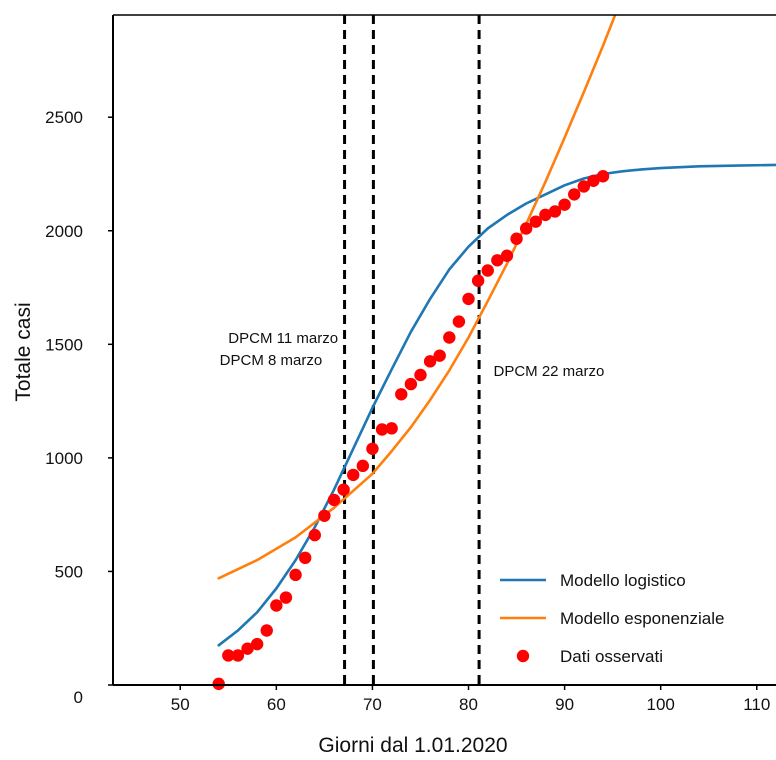 This screenshot has width=776, height=760. I want to click on annotation-1: DPCM 11 marzo, so click(283, 338).